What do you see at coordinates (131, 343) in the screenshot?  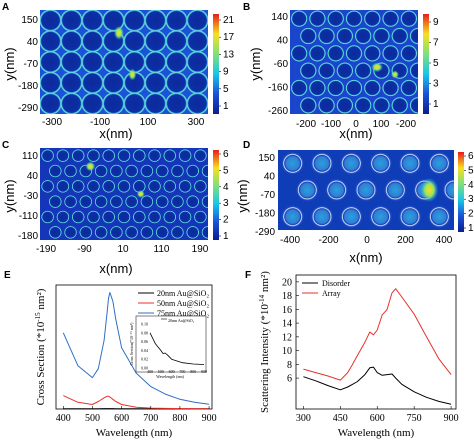 I see `inset-y-label-e: Cross Section(*10⁻¹⁵ nm²)` at bounding box center [131, 343].